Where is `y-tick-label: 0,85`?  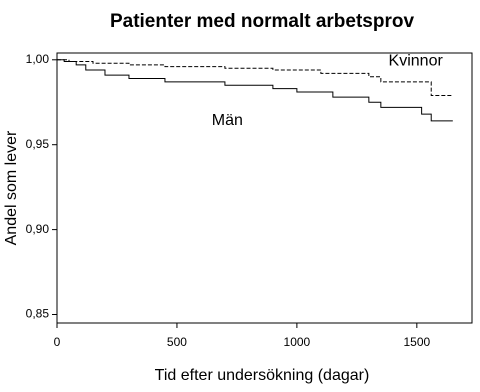
y-tick-label: 0,85 is located at coordinates (38, 314).